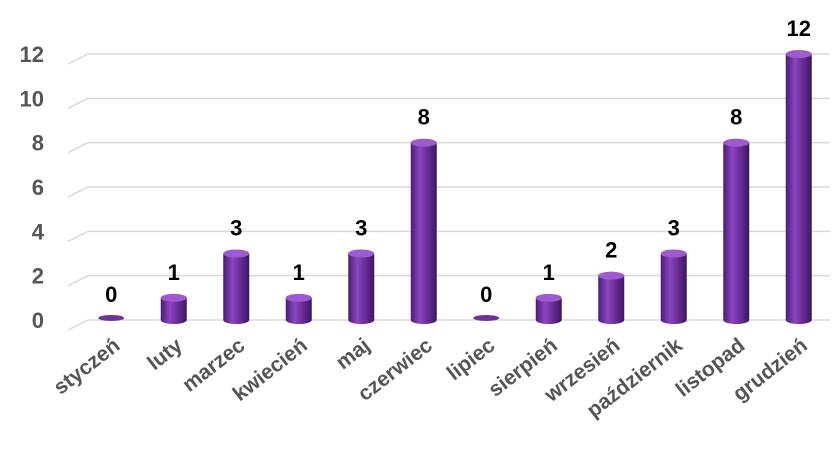 This screenshot has height=459, width=838. Describe the element at coordinates (32, 98) in the screenshot. I see `y-tick-label: 10` at that location.